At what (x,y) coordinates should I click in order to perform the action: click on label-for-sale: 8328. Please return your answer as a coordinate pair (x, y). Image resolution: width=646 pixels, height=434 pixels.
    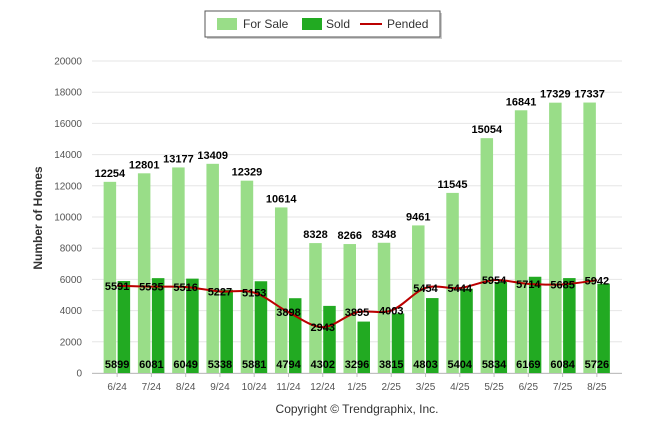
    Looking at the image, I should click on (315, 235).